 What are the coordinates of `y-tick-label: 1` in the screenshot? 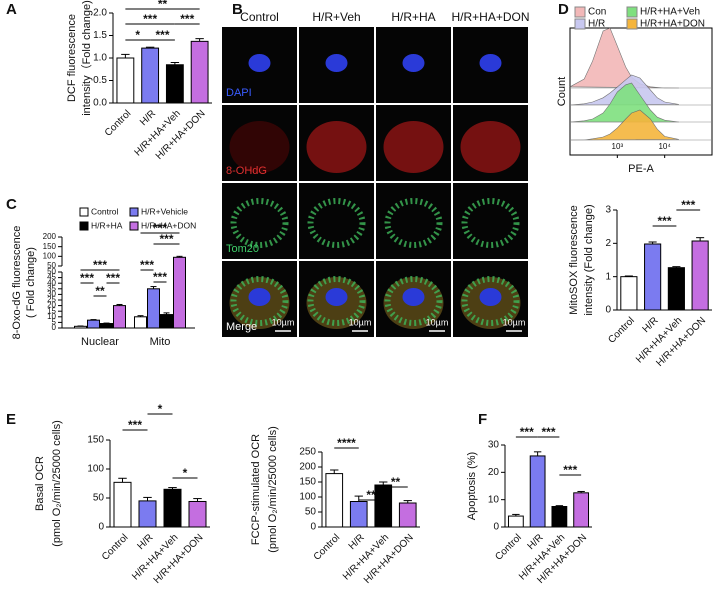 It's located at (608, 276).